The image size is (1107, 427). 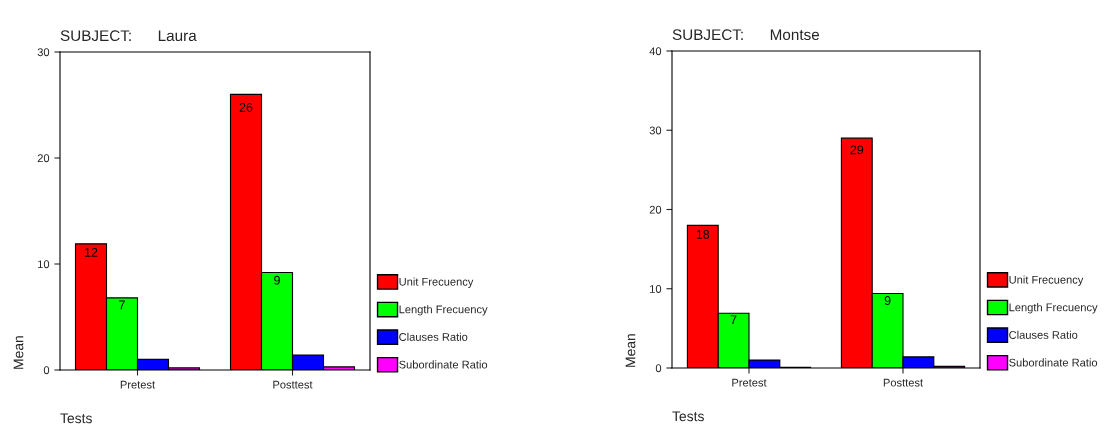 I want to click on y-tick-label: 40, so click(x=655, y=51).